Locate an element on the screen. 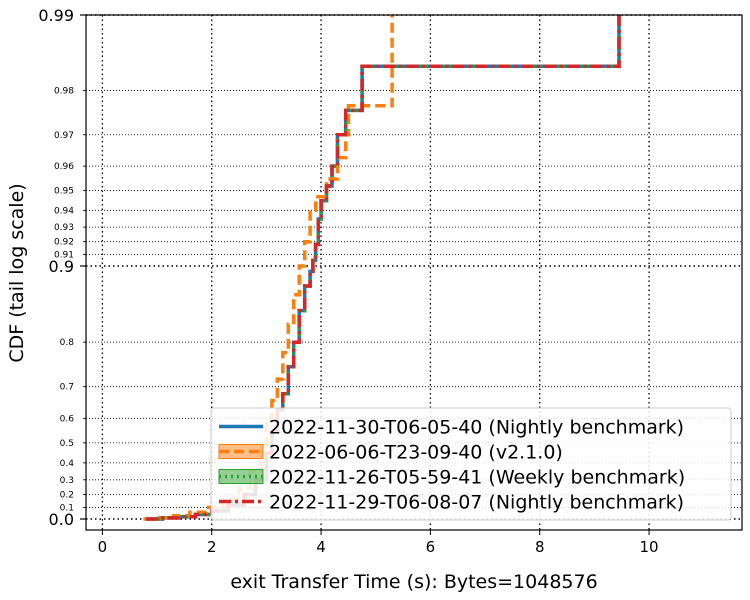 The image size is (750, 600). y-major-tick-label: 0.0 is located at coordinates (61, 519).